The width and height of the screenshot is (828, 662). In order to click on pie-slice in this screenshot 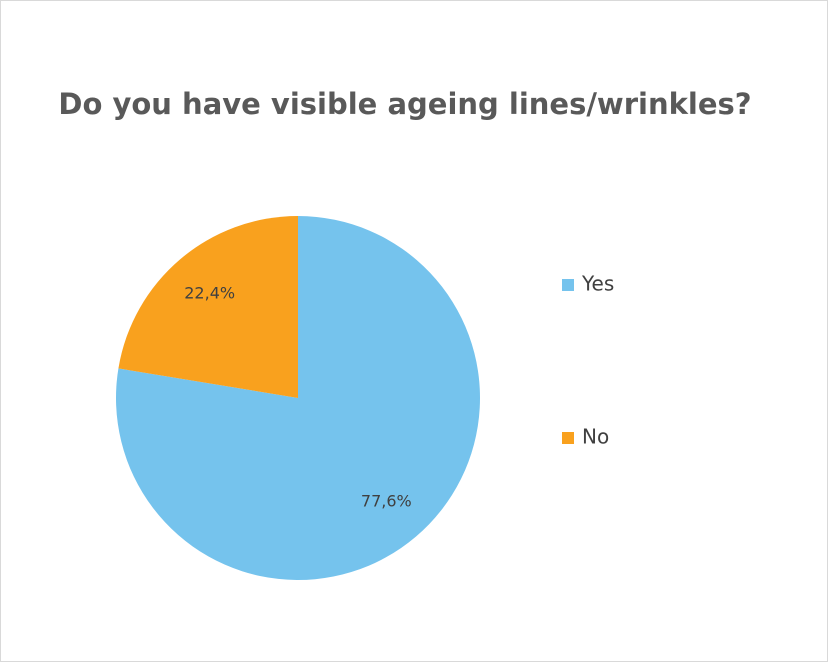, I will do `click(208, 307)`.